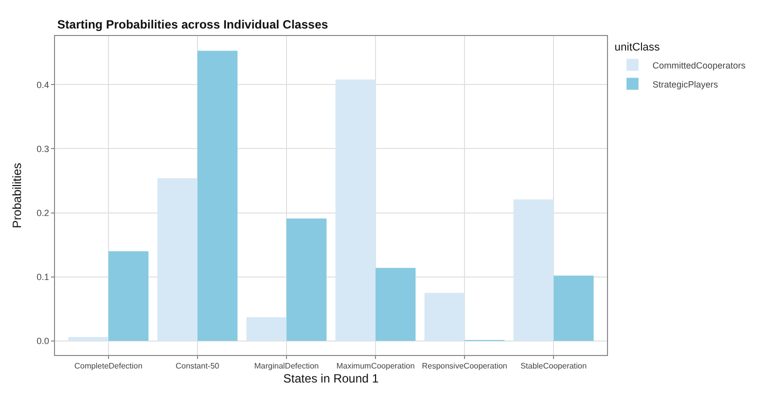  Describe the element at coordinates (43, 341) in the screenshot. I see `y-tick-label: 0.0` at that location.